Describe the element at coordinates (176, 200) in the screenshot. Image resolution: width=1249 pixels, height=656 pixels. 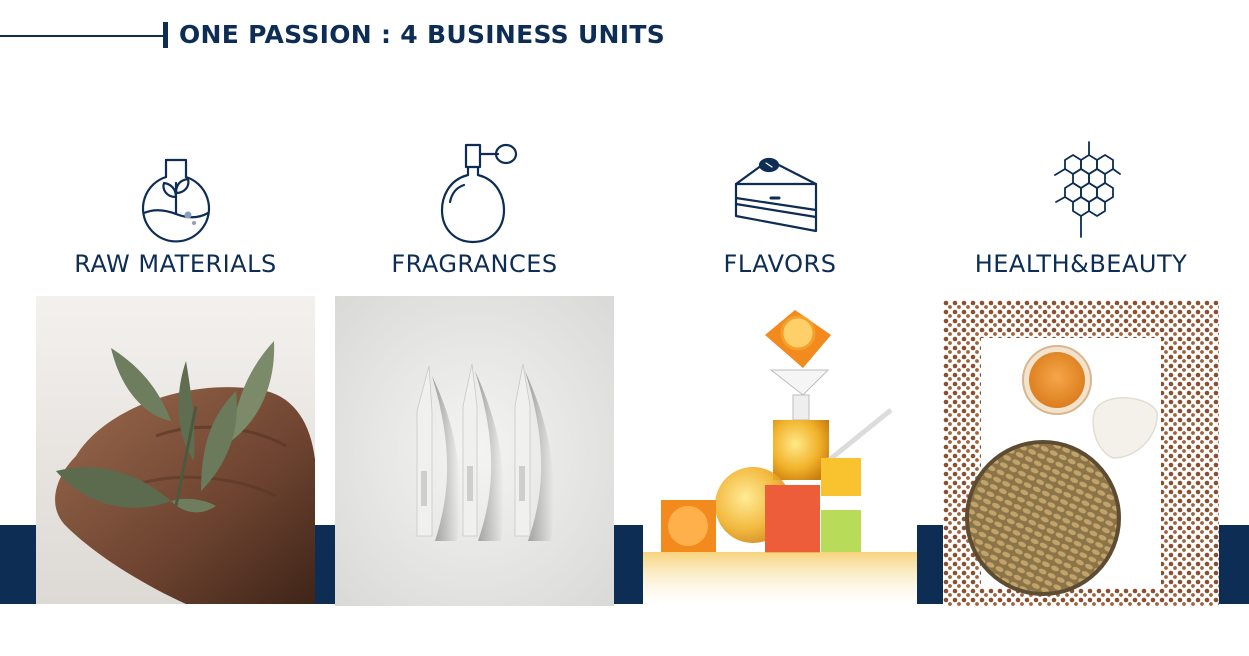
I see `flask-plant-icon` at that location.